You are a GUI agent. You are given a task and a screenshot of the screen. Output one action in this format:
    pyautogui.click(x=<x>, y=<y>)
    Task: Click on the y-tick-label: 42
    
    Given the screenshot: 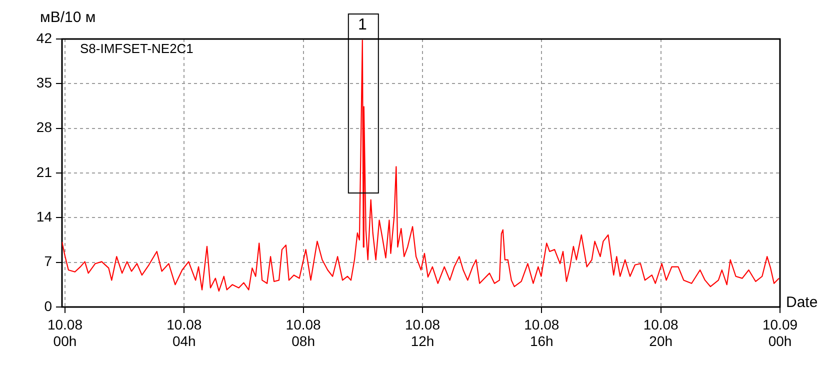 What is the action you would take?
    pyautogui.click(x=44, y=38)
    